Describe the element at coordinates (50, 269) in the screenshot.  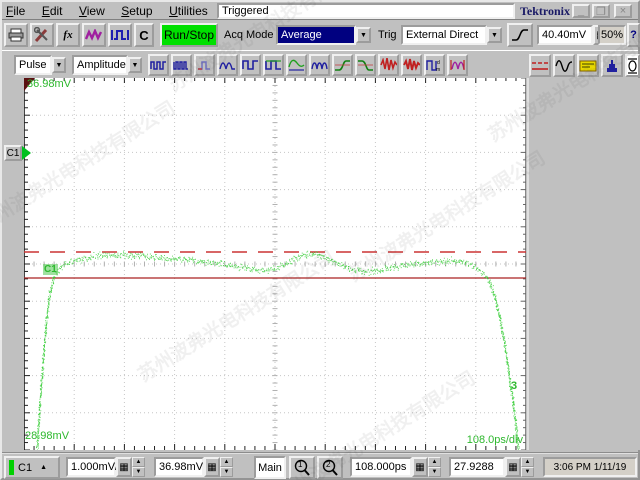
I see `trace-channel-marker: C1` at that location.